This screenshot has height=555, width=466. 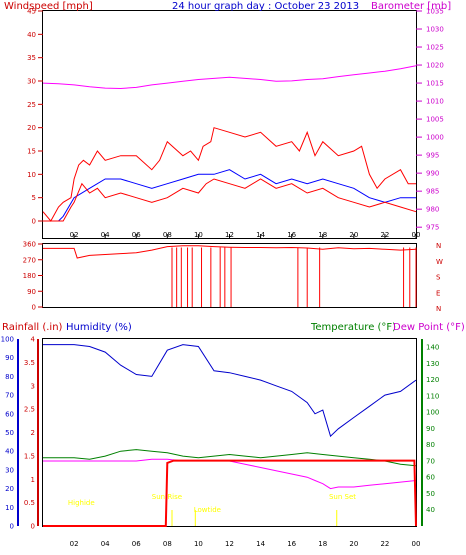 I want to click on baro-tick-label: 1025, so click(x=435, y=48).